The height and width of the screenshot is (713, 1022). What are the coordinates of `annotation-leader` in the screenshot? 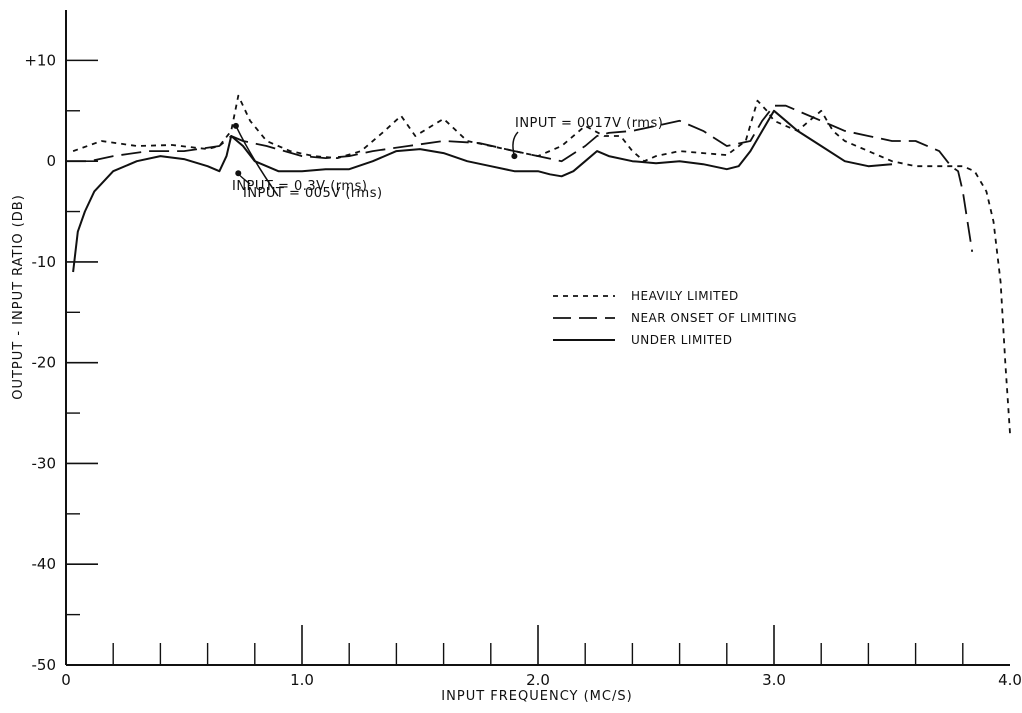 It's located at (257, 161).